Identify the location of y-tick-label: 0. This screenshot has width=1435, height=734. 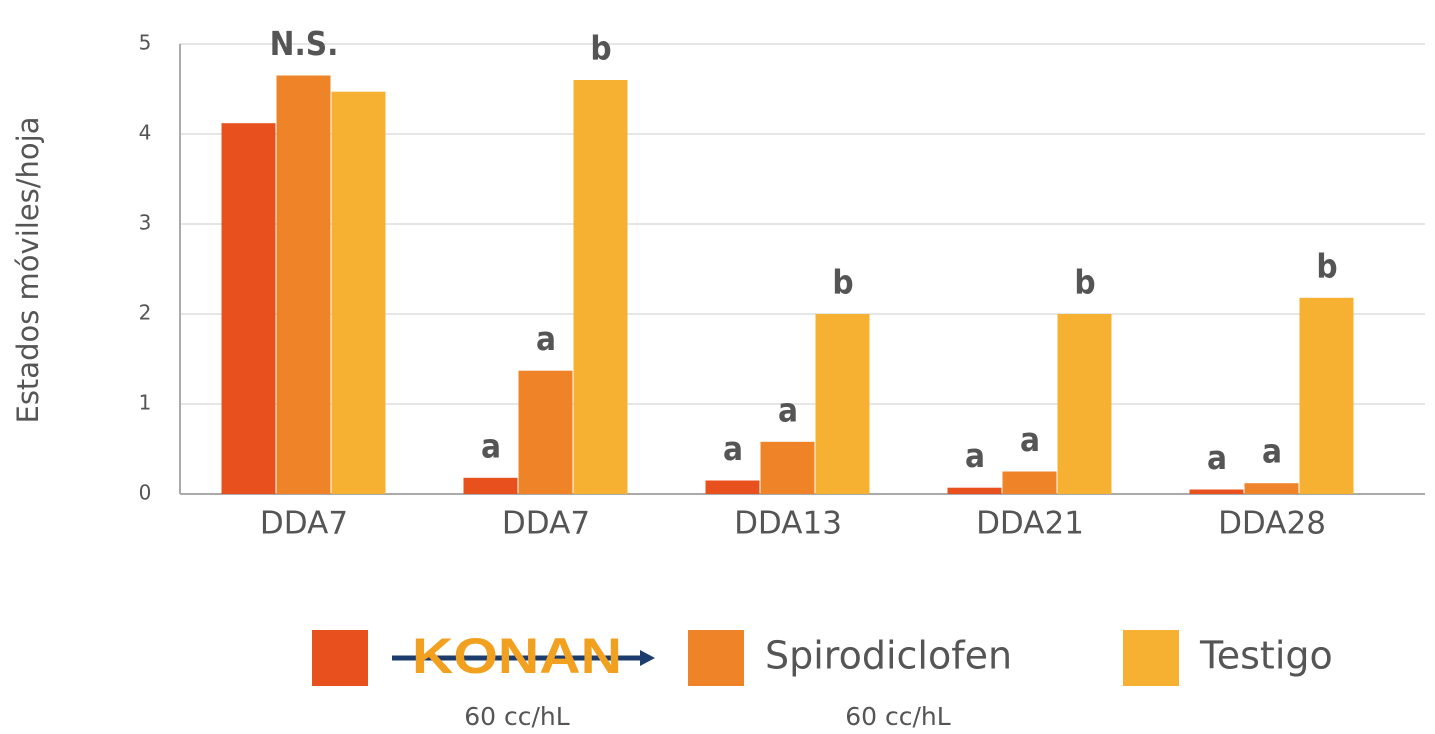
(145, 493).